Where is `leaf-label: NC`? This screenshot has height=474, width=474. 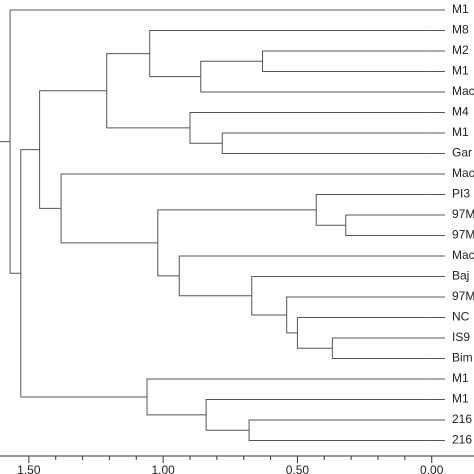 leaf-label: NC is located at coordinates (461, 317).